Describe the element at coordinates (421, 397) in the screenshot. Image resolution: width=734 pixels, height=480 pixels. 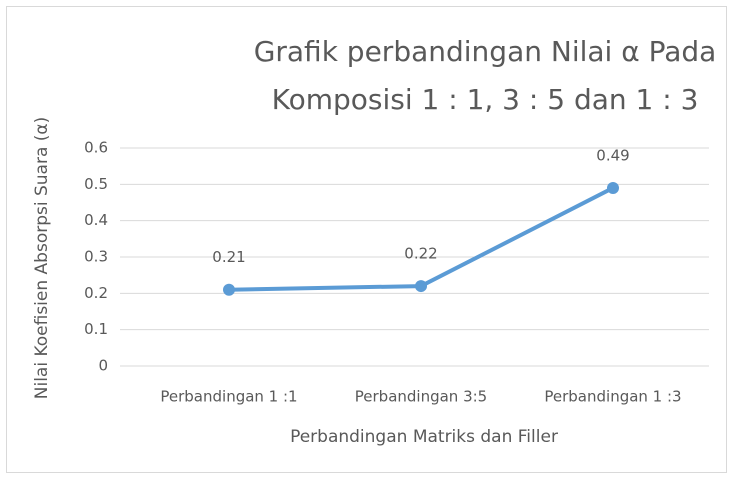
I see `x-tick-label: Perbandingan 3:5` at that location.